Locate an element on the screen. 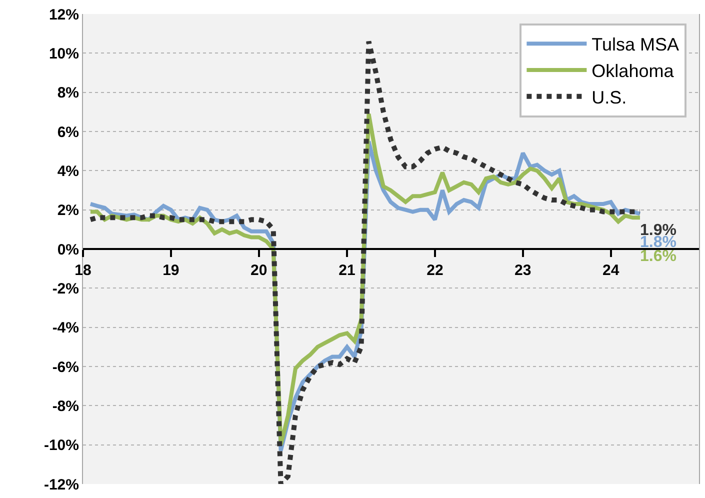 The image size is (705, 498). x-tick-label: 23 is located at coordinates (523, 270).